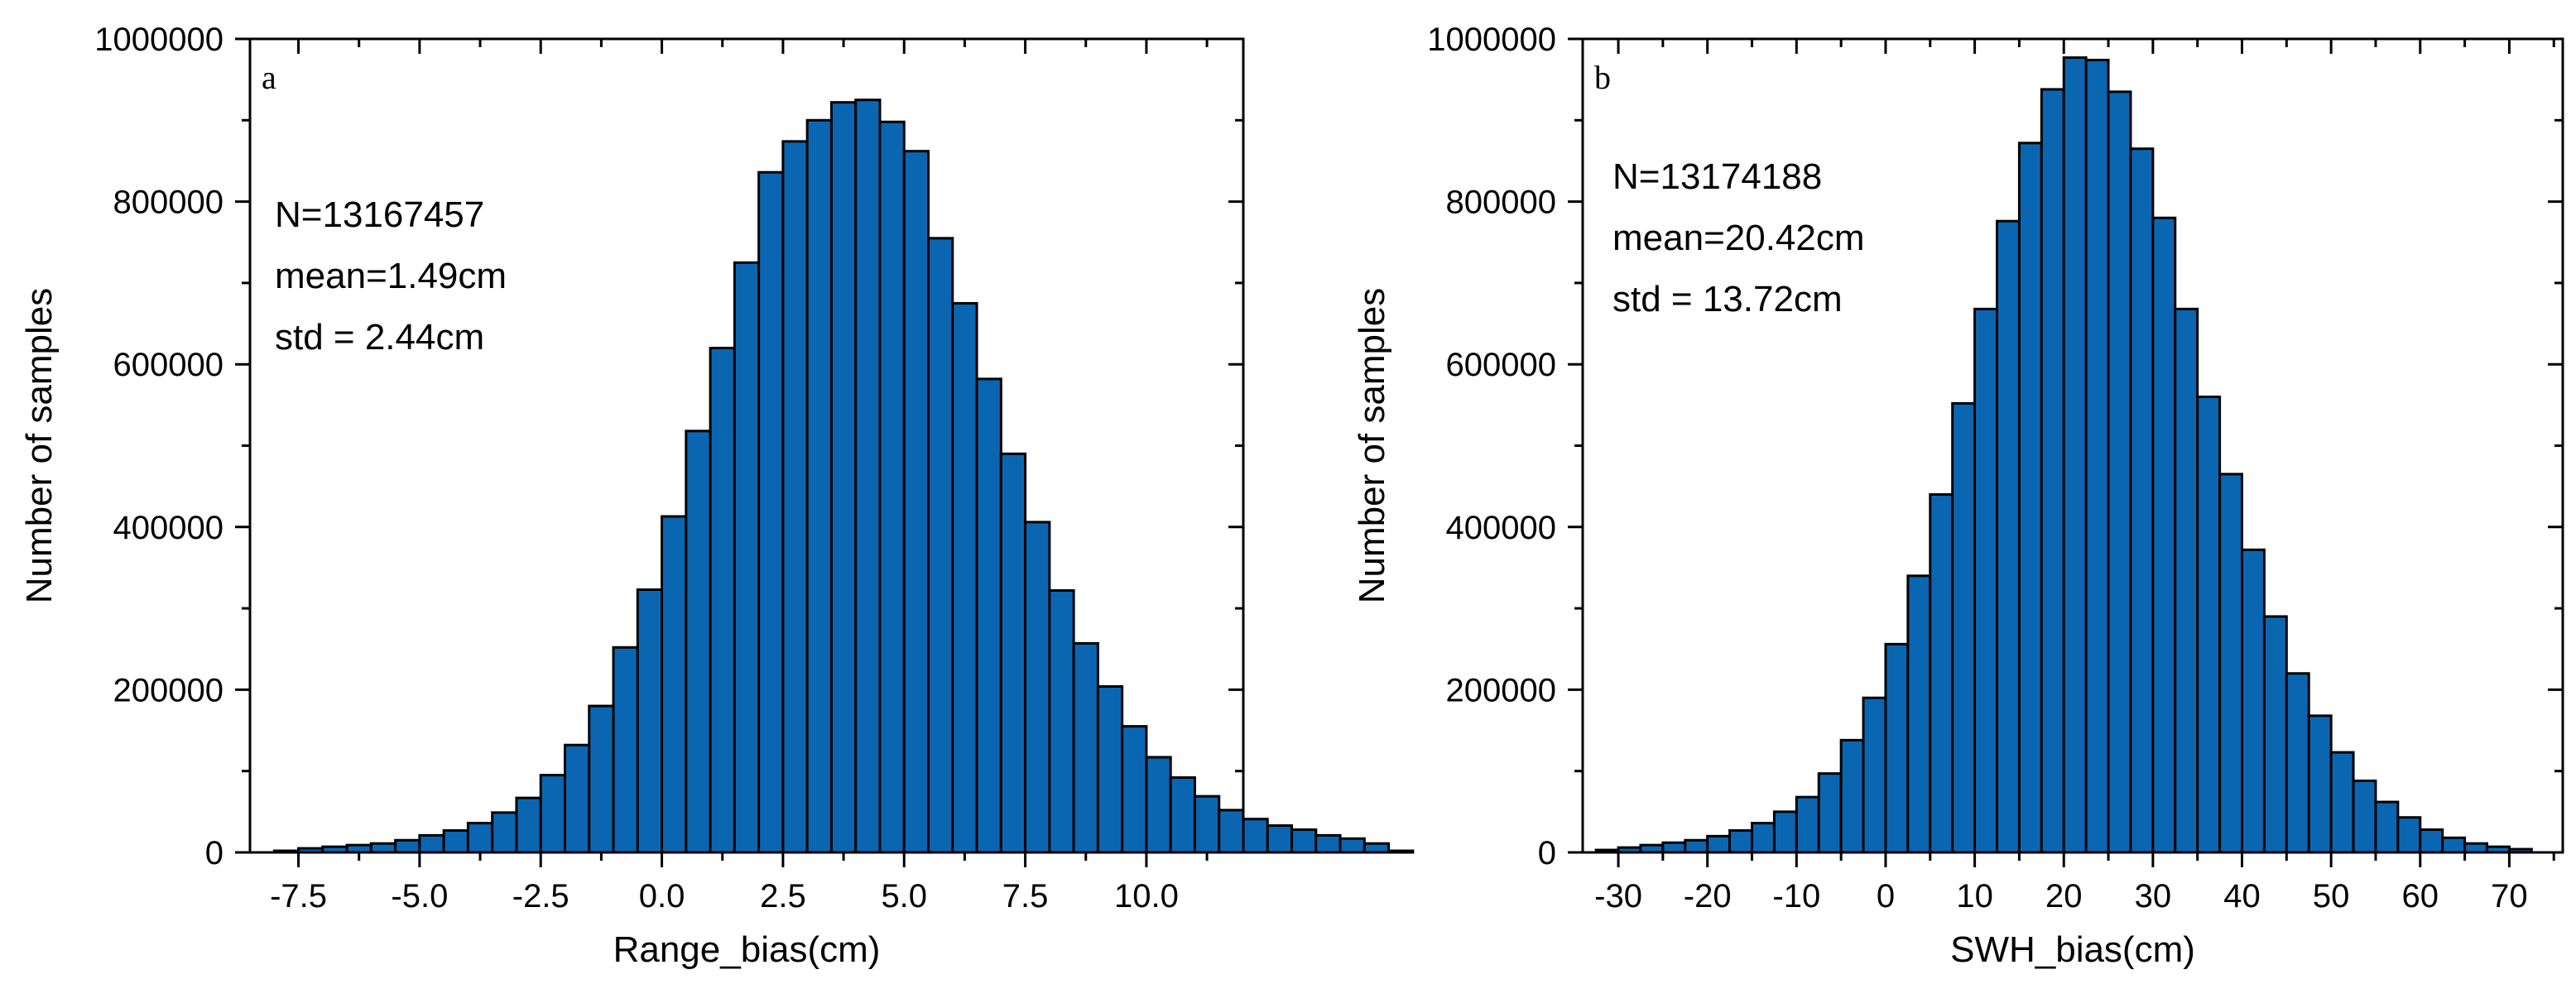 This screenshot has width=2576, height=984. I want to click on x-tick-label: 70, so click(2509, 896).